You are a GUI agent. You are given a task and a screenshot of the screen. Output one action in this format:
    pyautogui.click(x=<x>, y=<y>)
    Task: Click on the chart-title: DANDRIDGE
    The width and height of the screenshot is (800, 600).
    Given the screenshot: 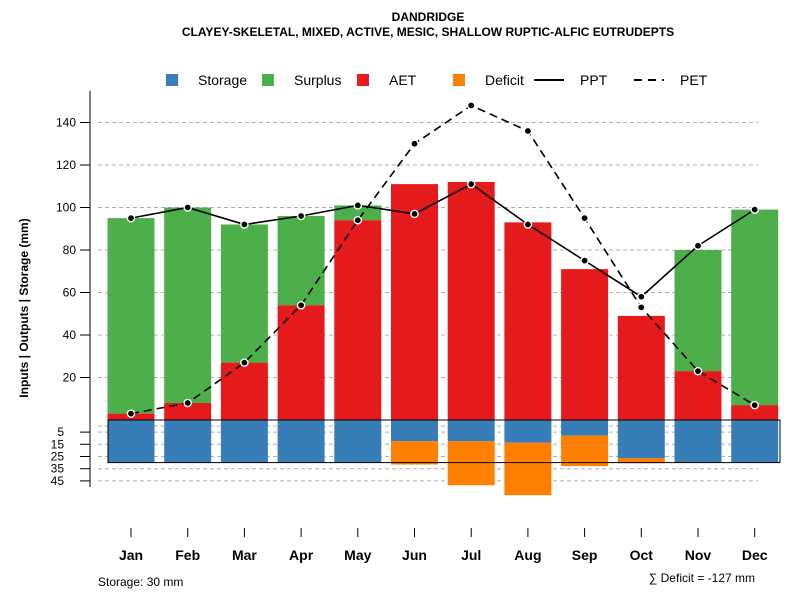 What is the action you would take?
    pyautogui.click(x=428, y=17)
    